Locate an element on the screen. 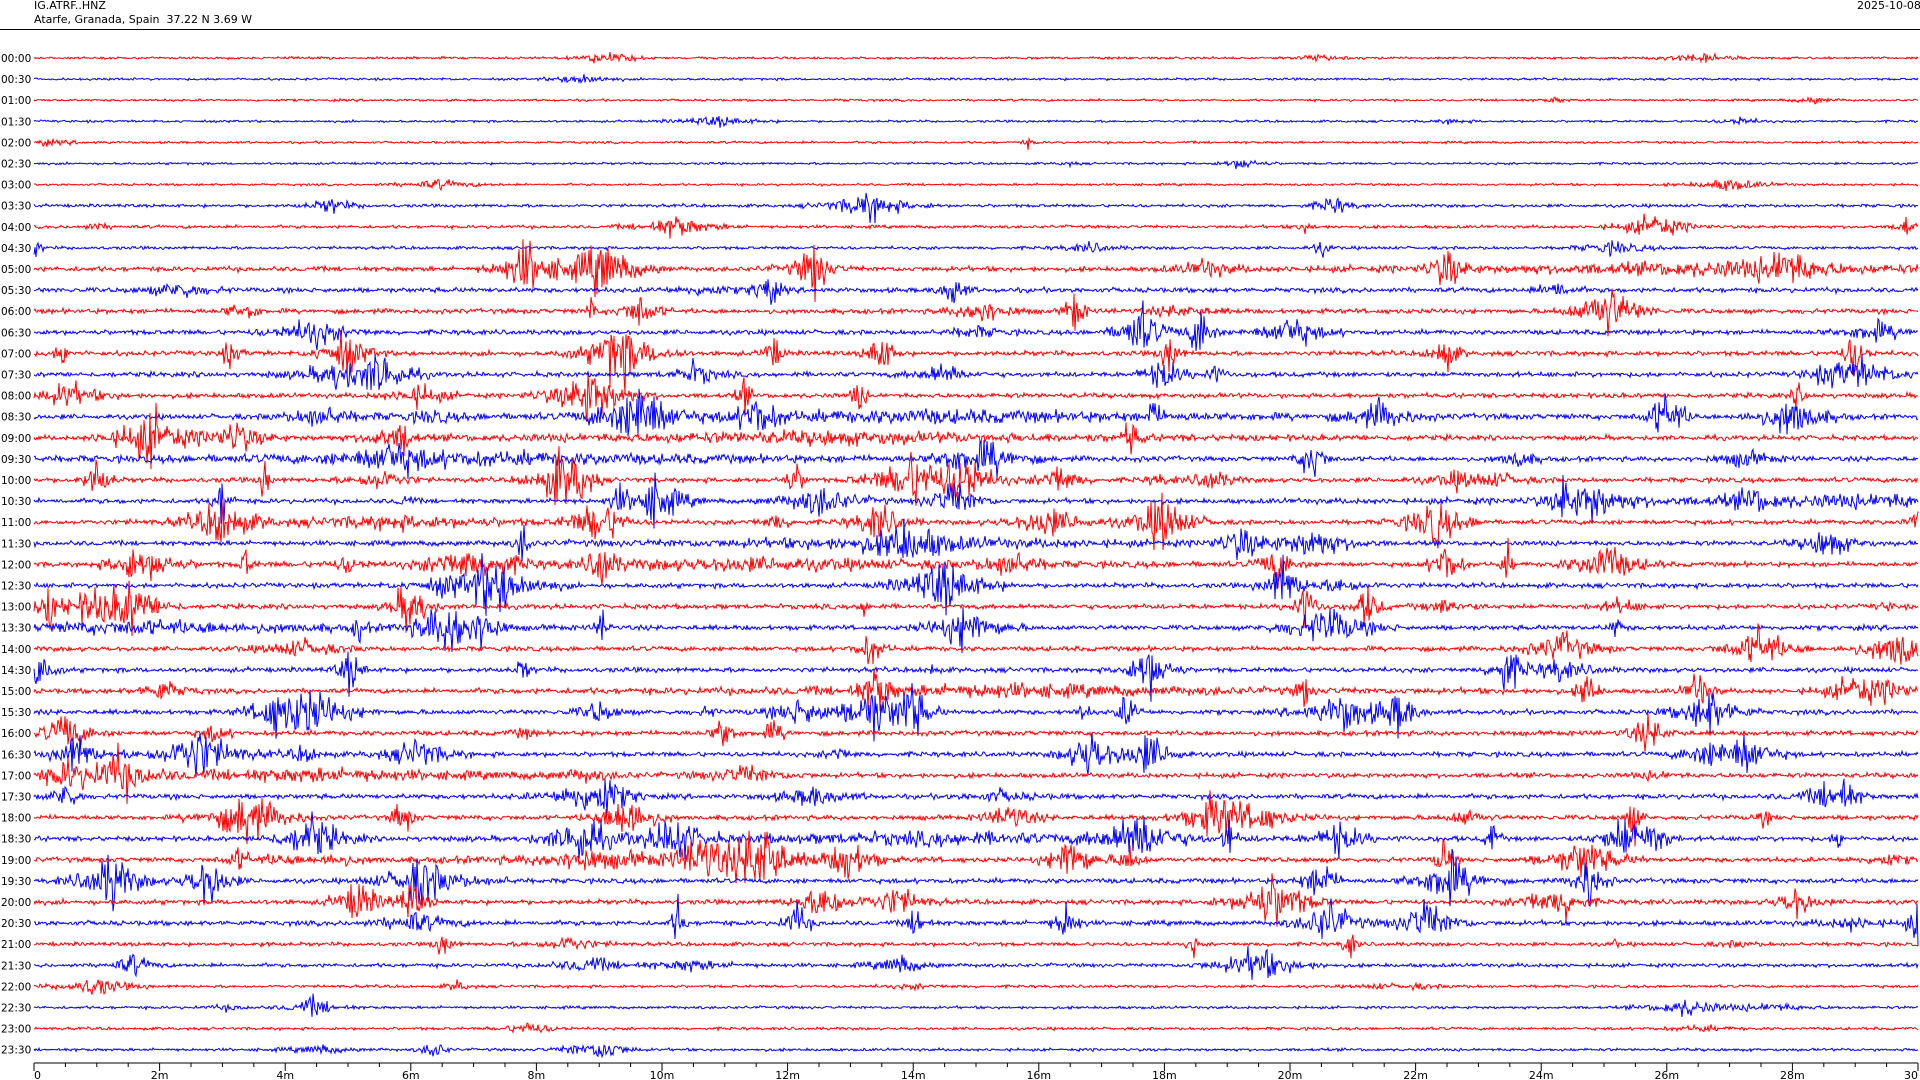 This screenshot has width=1920, height=1080. row-label: 19:30 is located at coordinates (16, 882).